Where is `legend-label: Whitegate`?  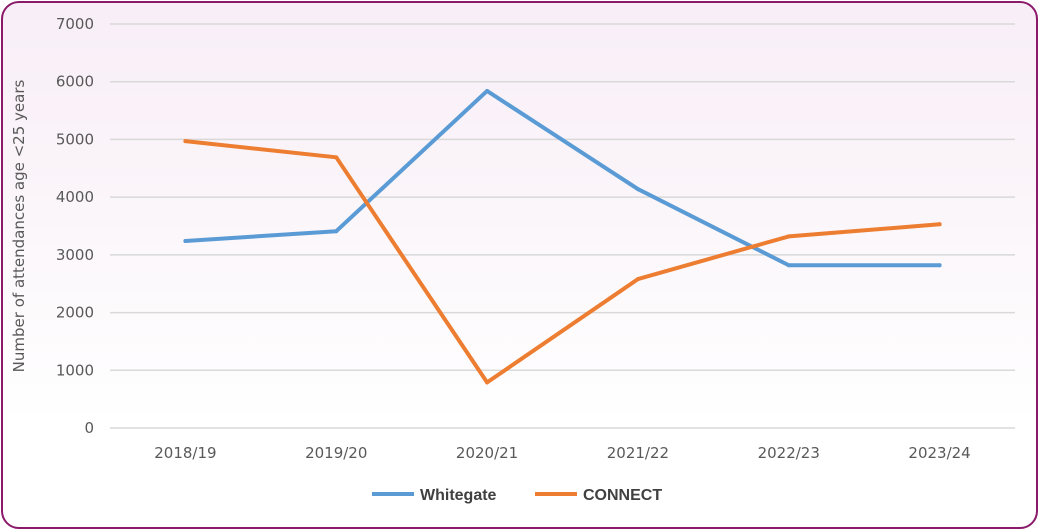
legend-label: Whitegate is located at coordinates (458, 495).